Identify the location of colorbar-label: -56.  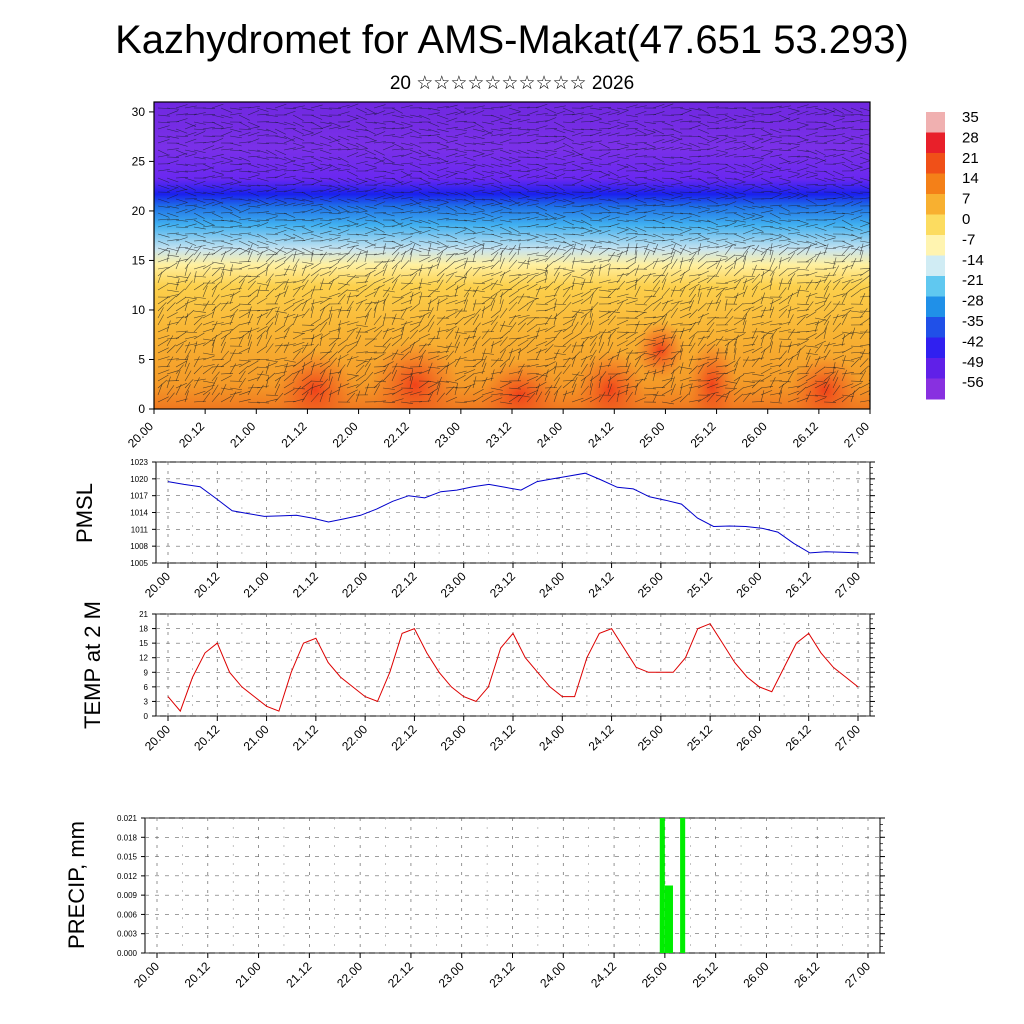
(973, 382).